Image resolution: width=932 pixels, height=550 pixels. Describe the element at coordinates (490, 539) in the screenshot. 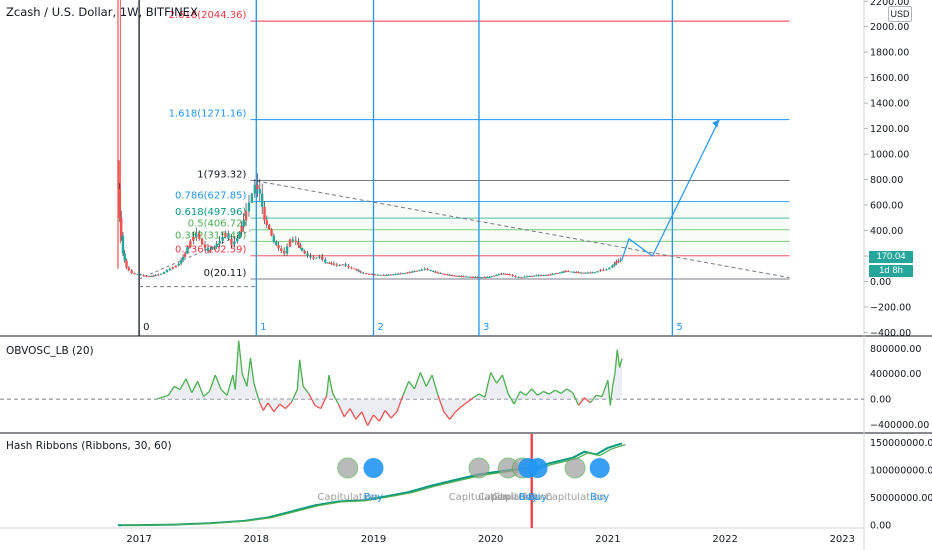

I see `time-axis: 2017 2018 2019 2020 2021 2022 2023` at that location.